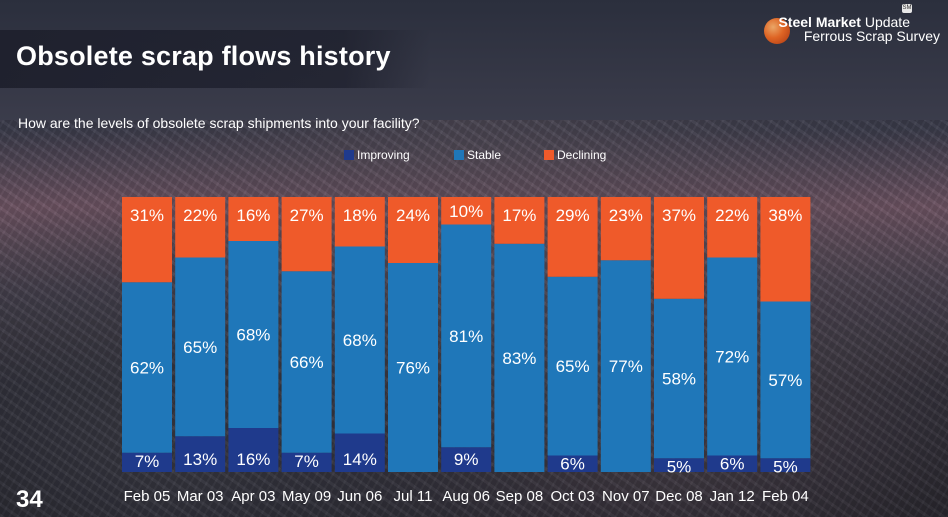 The width and height of the screenshot is (948, 517). What do you see at coordinates (200, 215) in the screenshot?
I see `data-label-declining-mar-03: 22%` at bounding box center [200, 215].